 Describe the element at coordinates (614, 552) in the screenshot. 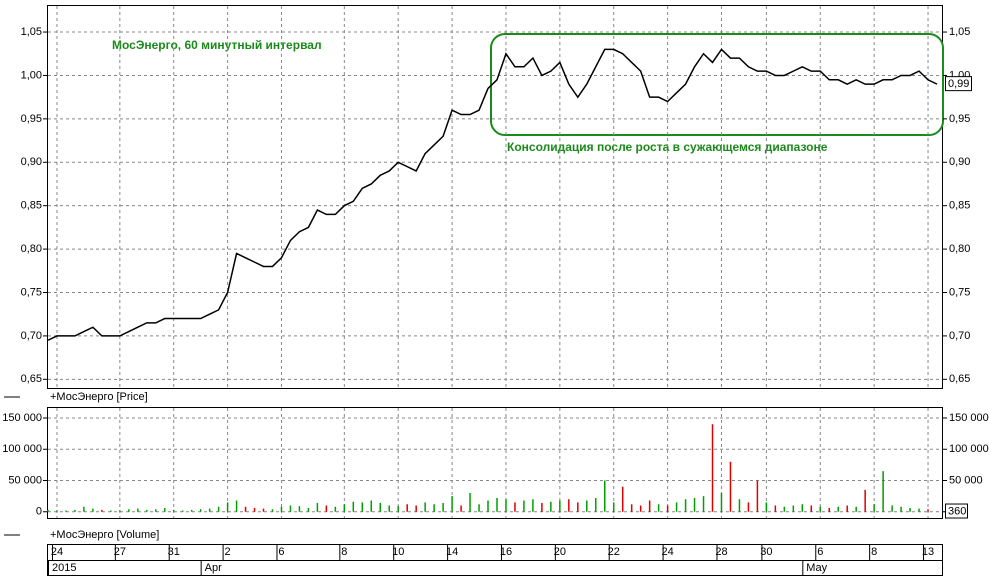

I see `x-tick-label: 22` at that location.